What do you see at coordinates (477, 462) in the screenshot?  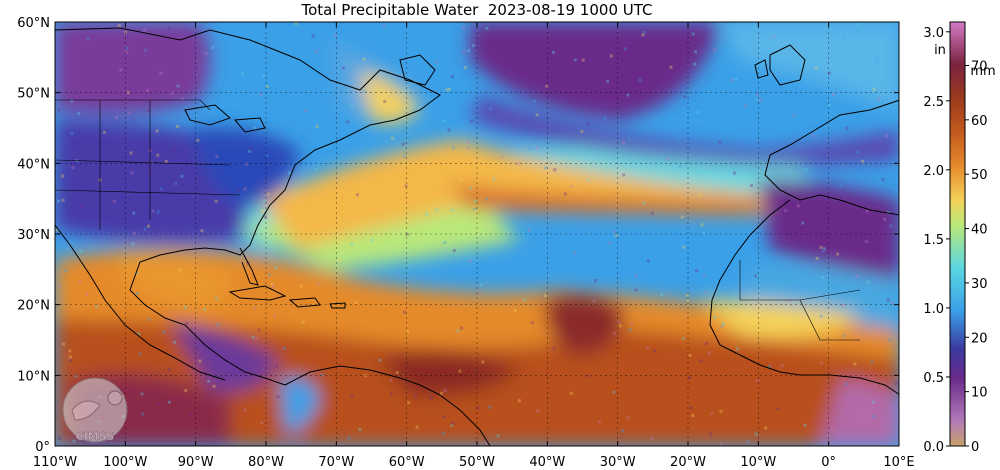 I see `lon-tick-label: 50°W` at bounding box center [477, 462].